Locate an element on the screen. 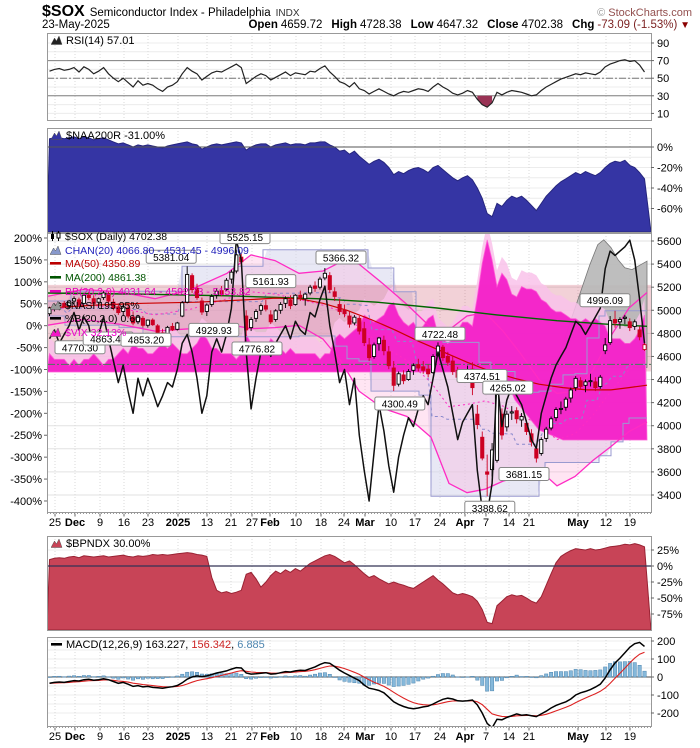 This screenshot has width=700, height=748. svg-text: -50% is located at coordinates (670, 599).